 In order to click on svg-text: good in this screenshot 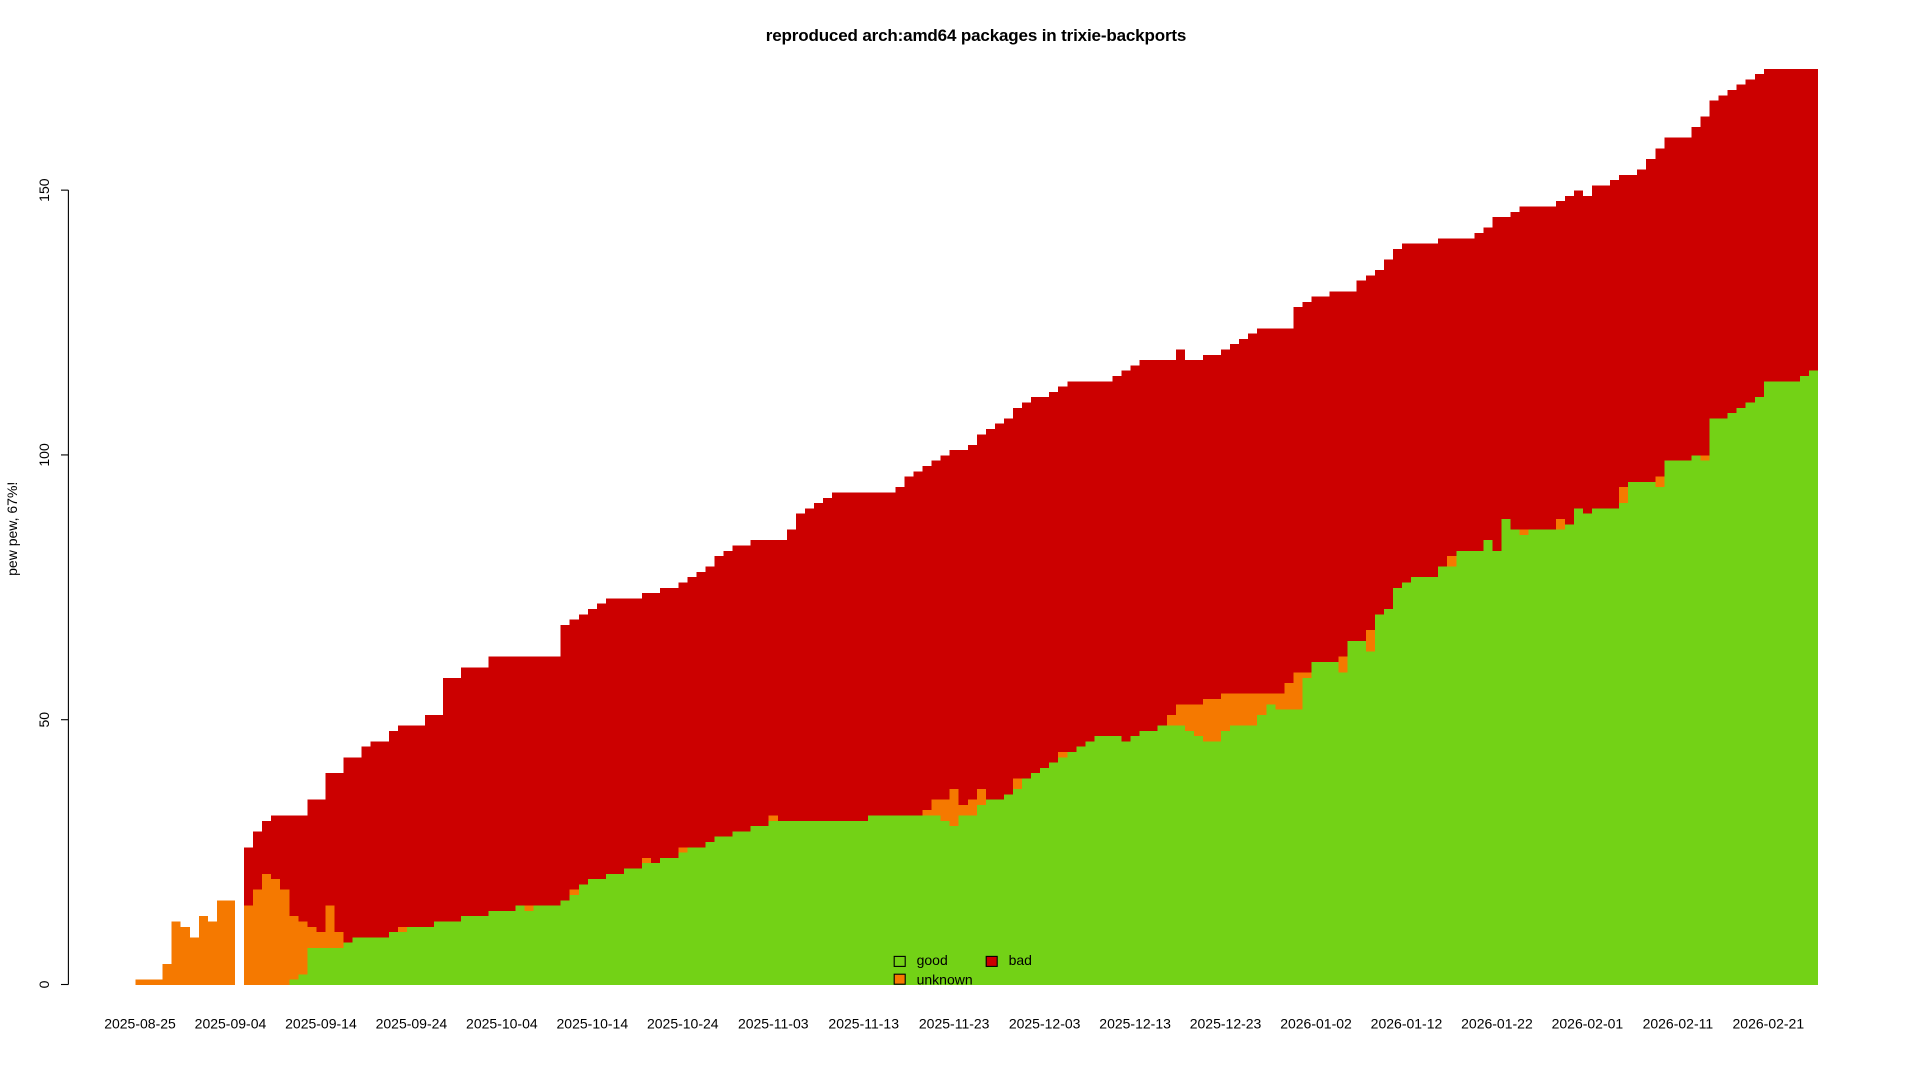, I will do `click(932, 960)`.